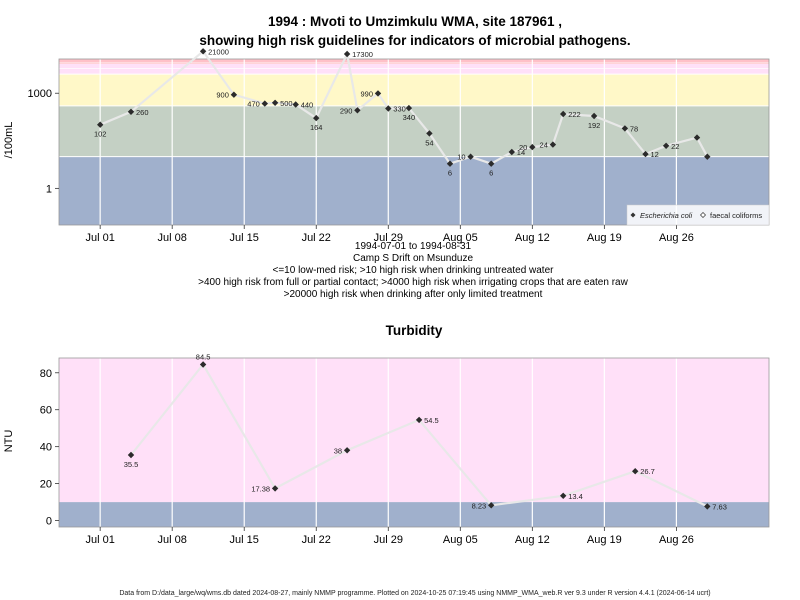  What do you see at coordinates (429, 142) in the screenshot?
I see `ecoli-data-label-13: 54` at bounding box center [429, 142].